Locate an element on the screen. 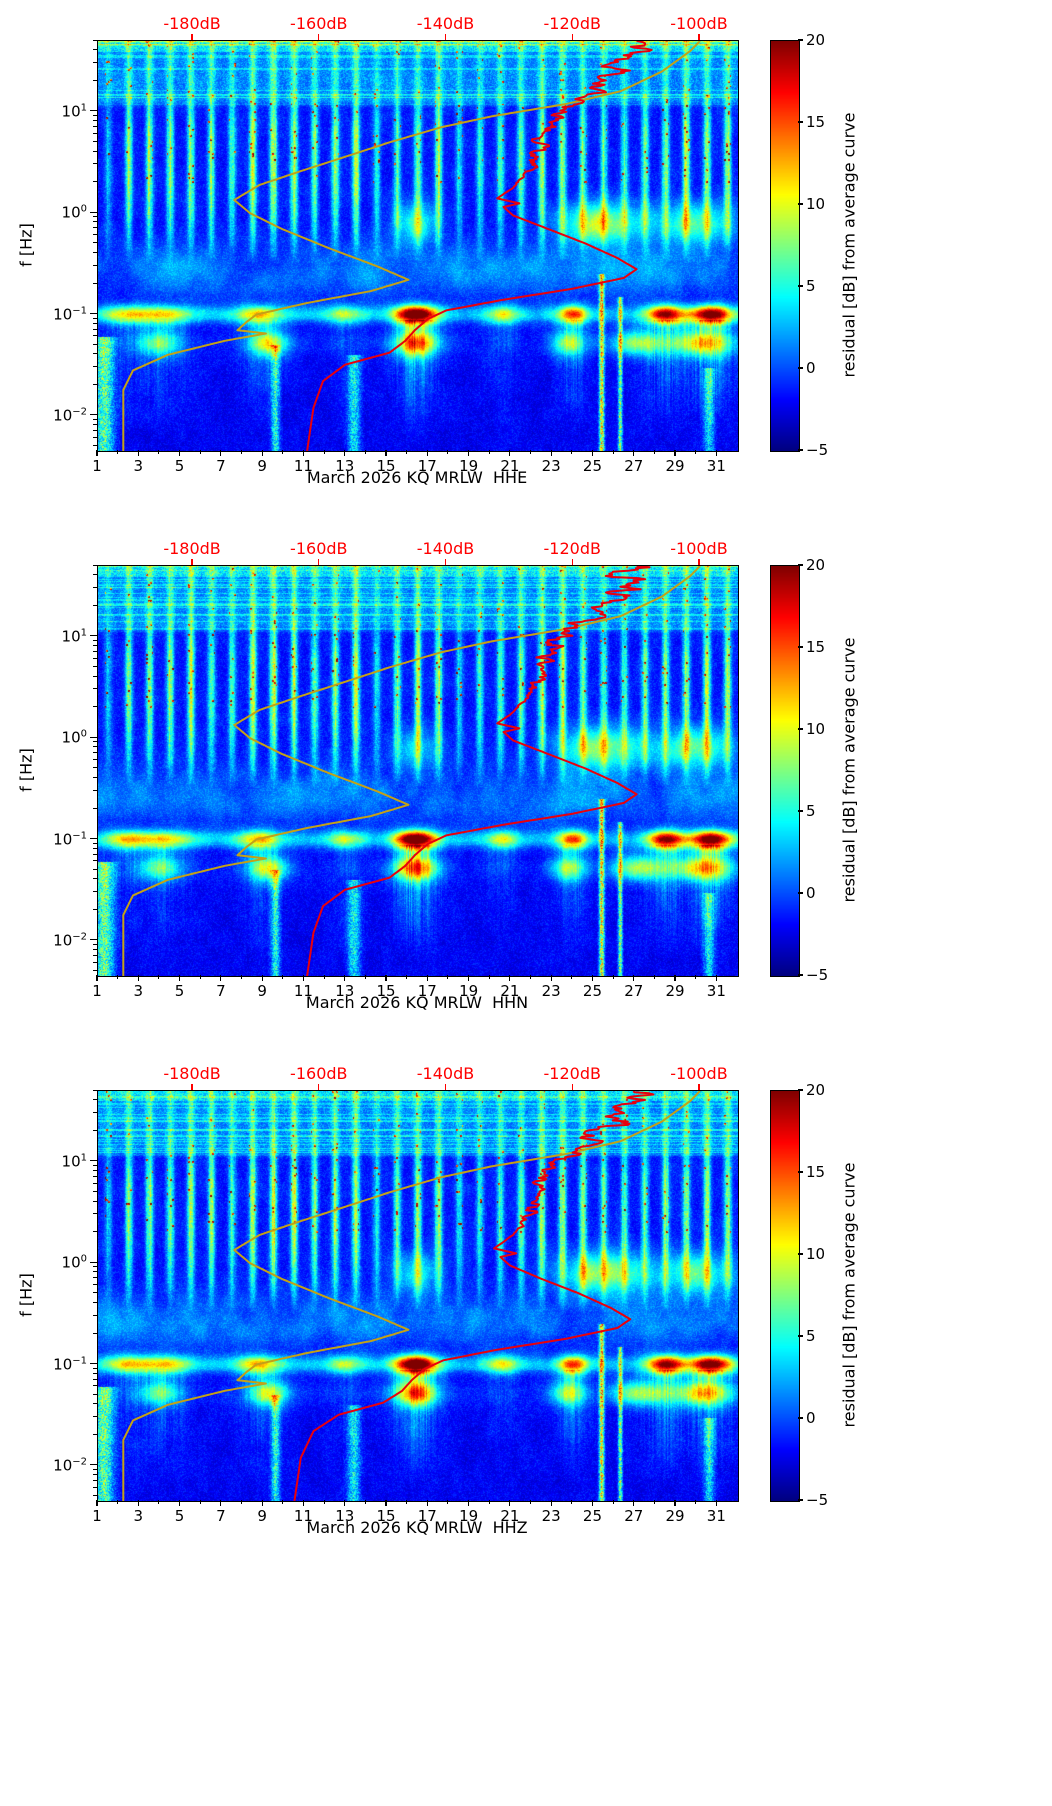 Image resolution: width=1052 pixels, height=1806 pixels. y-tick-label: 10¹ is located at coordinates (74, 111).